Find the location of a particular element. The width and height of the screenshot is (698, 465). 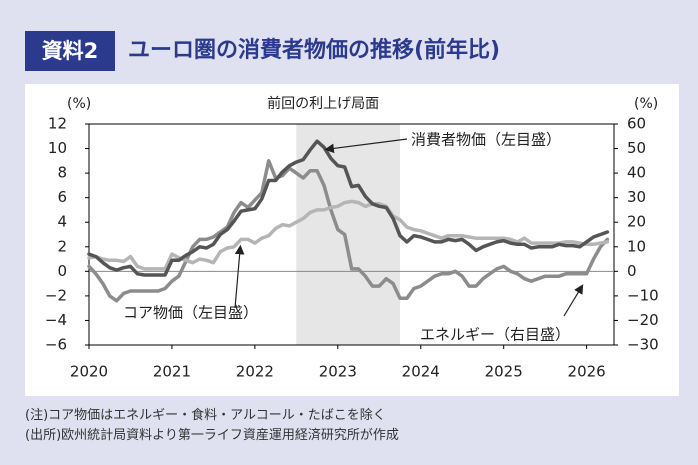

right-tick-label: −10 is located at coordinates (643, 295).